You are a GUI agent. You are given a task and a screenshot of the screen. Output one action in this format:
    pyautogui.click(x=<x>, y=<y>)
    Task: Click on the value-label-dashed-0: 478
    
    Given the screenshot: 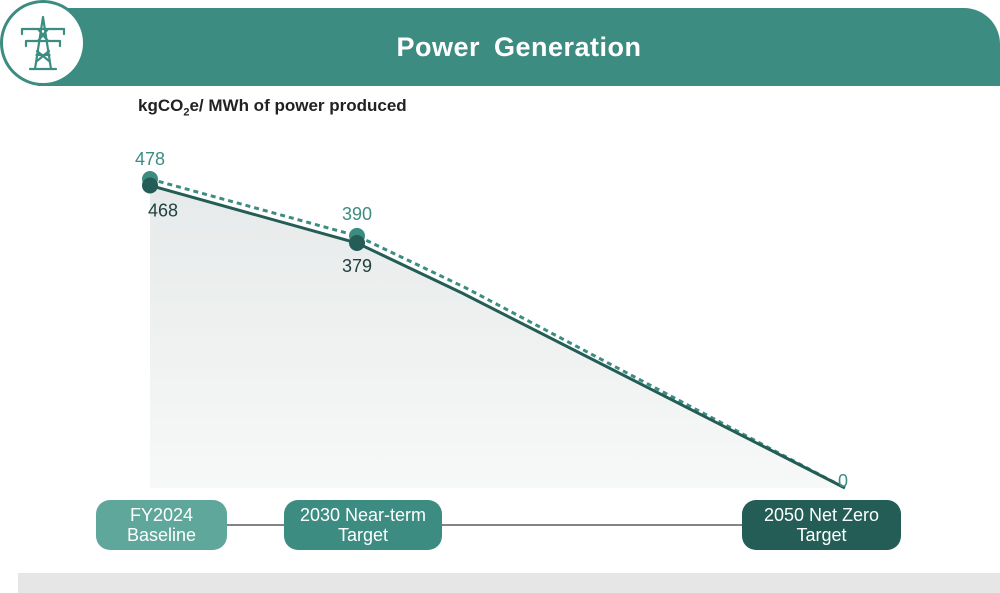 What is the action you would take?
    pyautogui.click(x=150, y=159)
    